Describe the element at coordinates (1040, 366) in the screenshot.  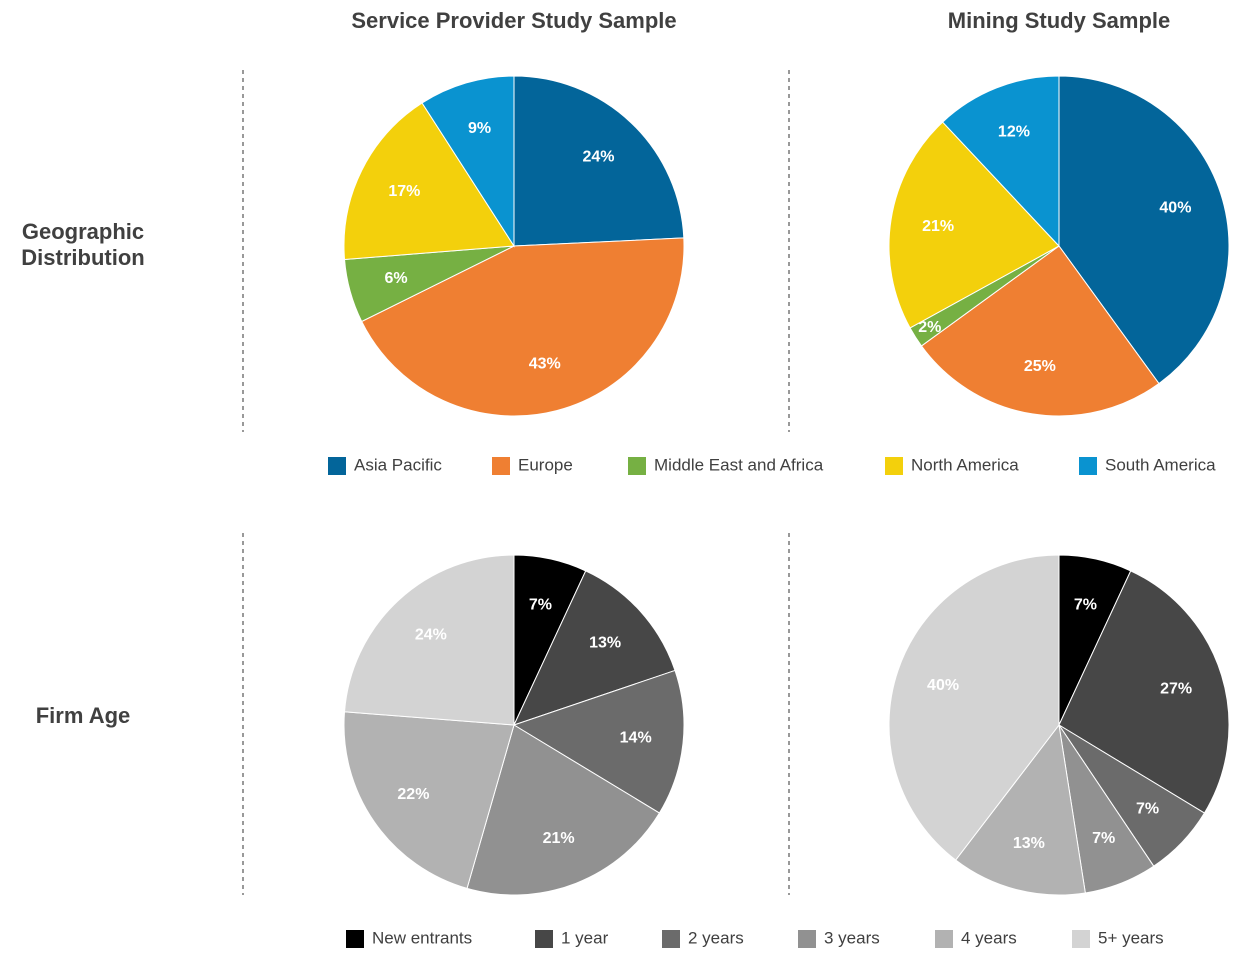
I see `value-label: 25%` at that location.